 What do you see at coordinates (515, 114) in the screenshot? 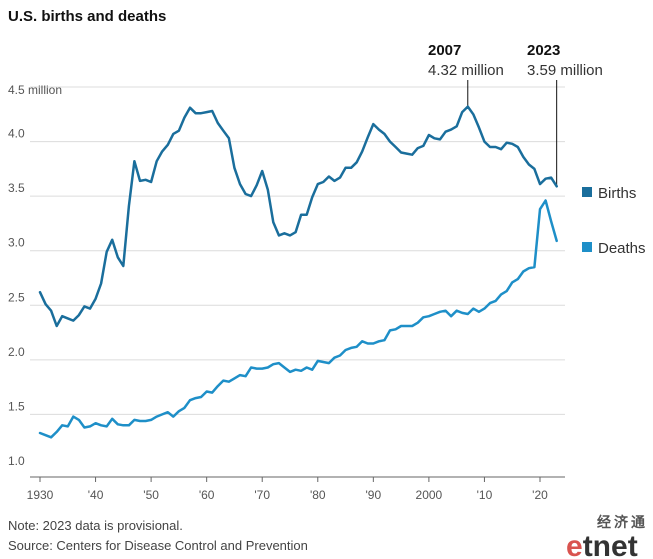
I see `annotations: 2007 4.32 million 2023 3.59 million` at bounding box center [515, 114].